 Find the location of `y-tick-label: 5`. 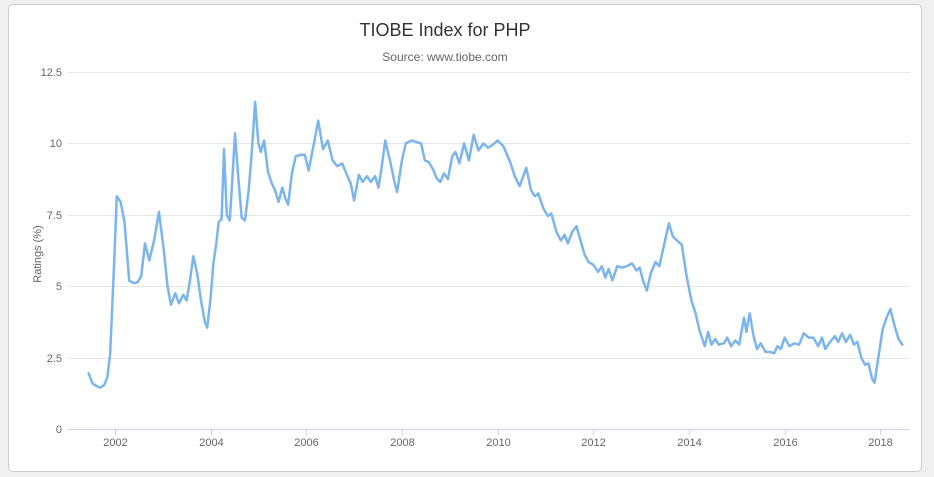

y-tick-label: 5 is located at coordinates (58, 286).